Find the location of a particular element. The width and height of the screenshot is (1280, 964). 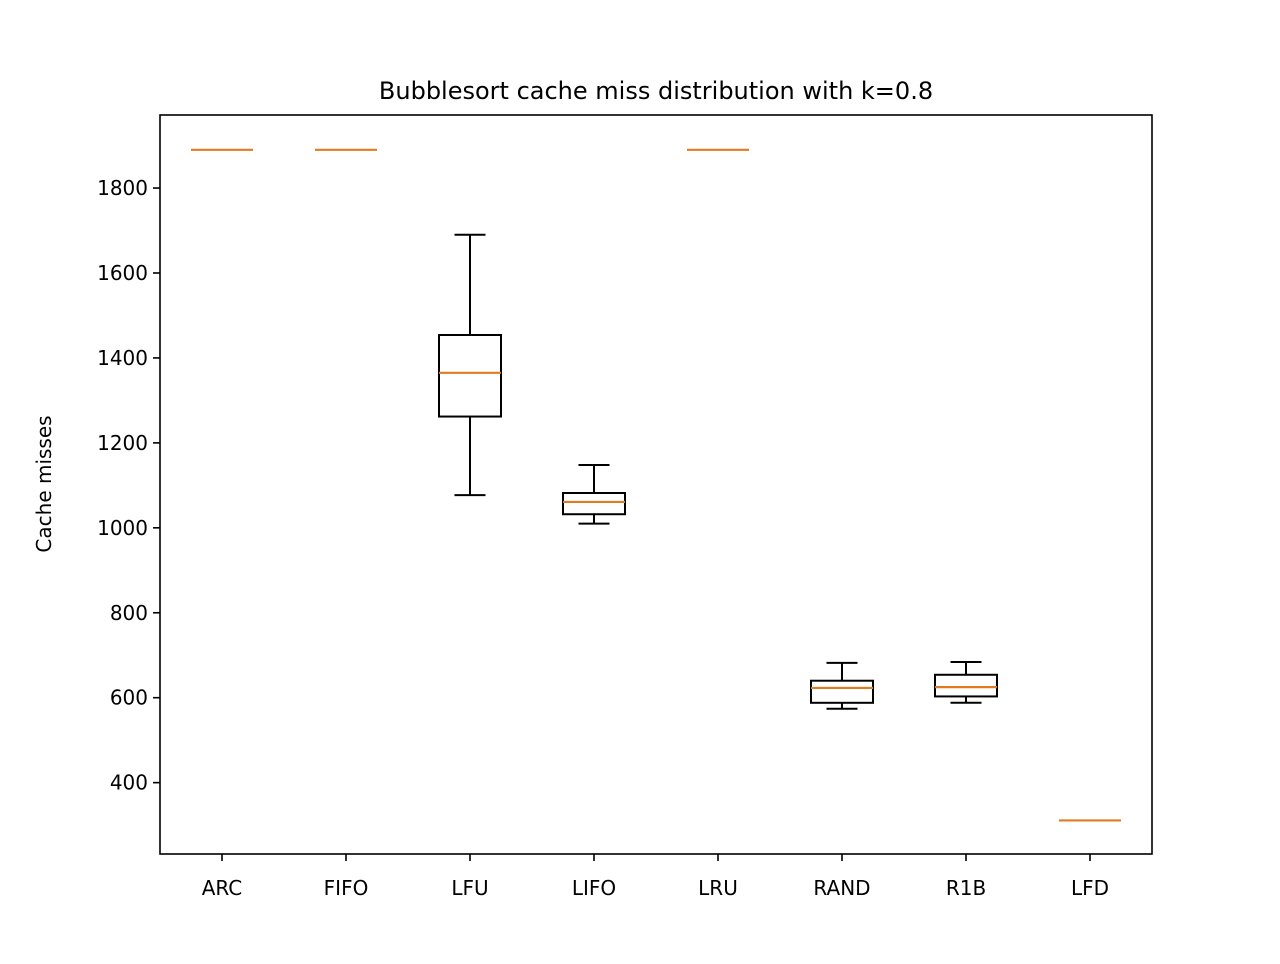

y-tick-label: 400 is located at coordinates (129, 783).